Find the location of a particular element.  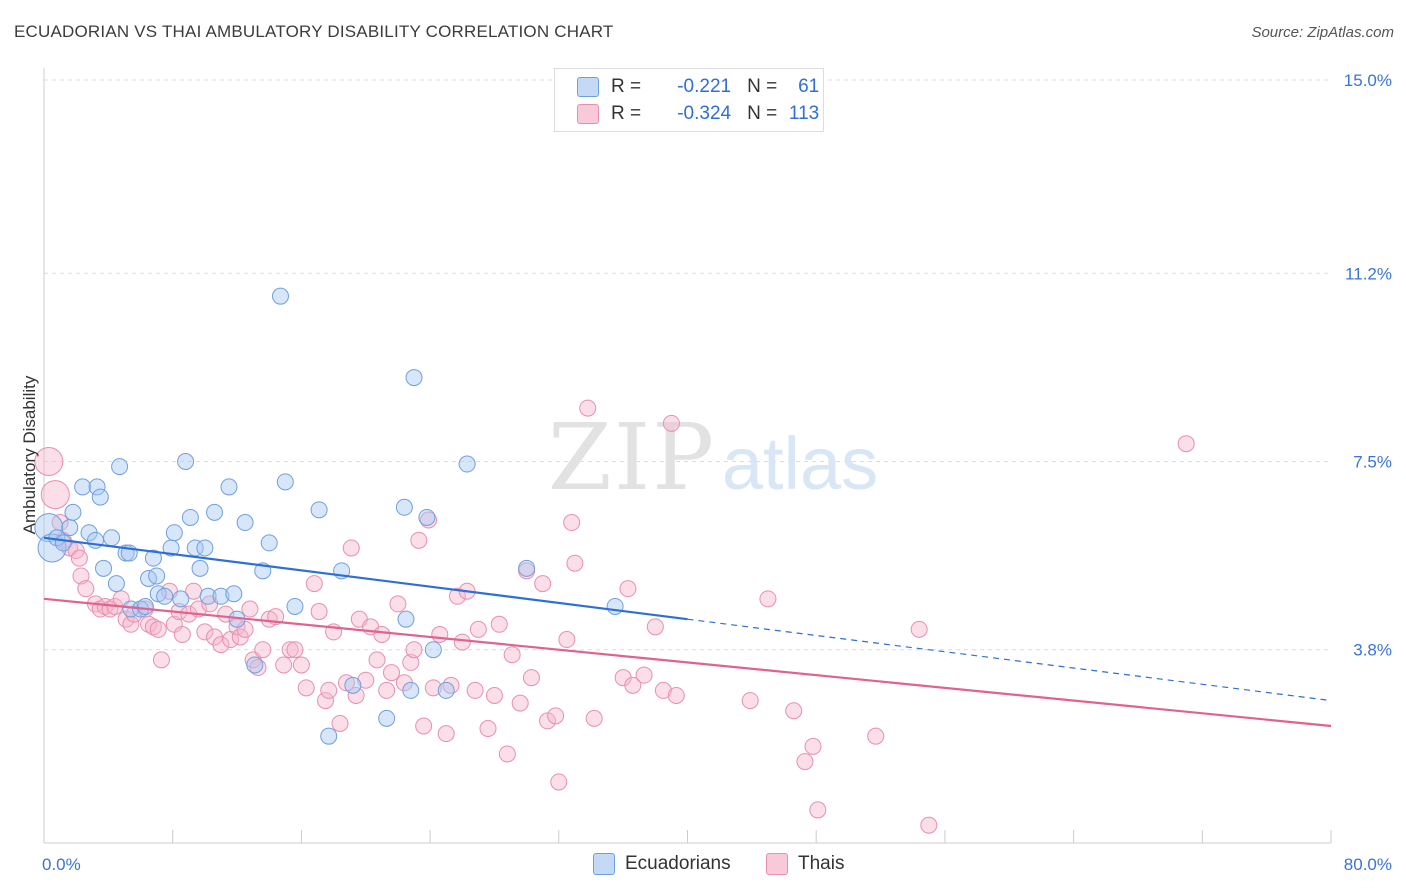

bottom-legend-ecuadorians-label: Ecuadorians is located at coordinates (678, 863).